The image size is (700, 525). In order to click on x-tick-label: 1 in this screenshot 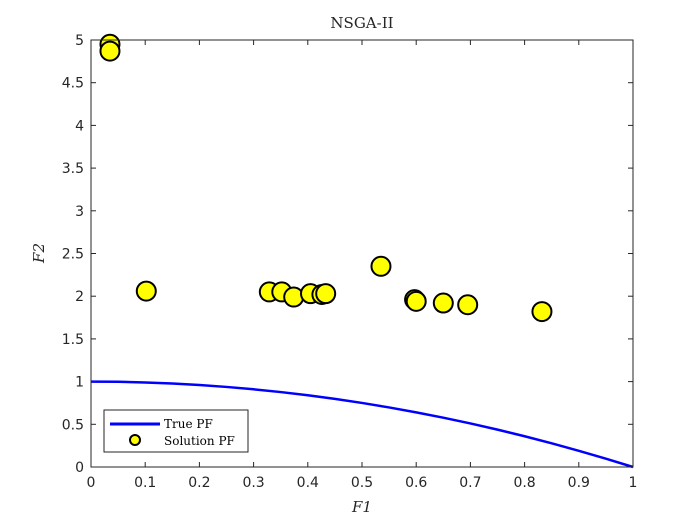, I will do `click(633, 483)`.